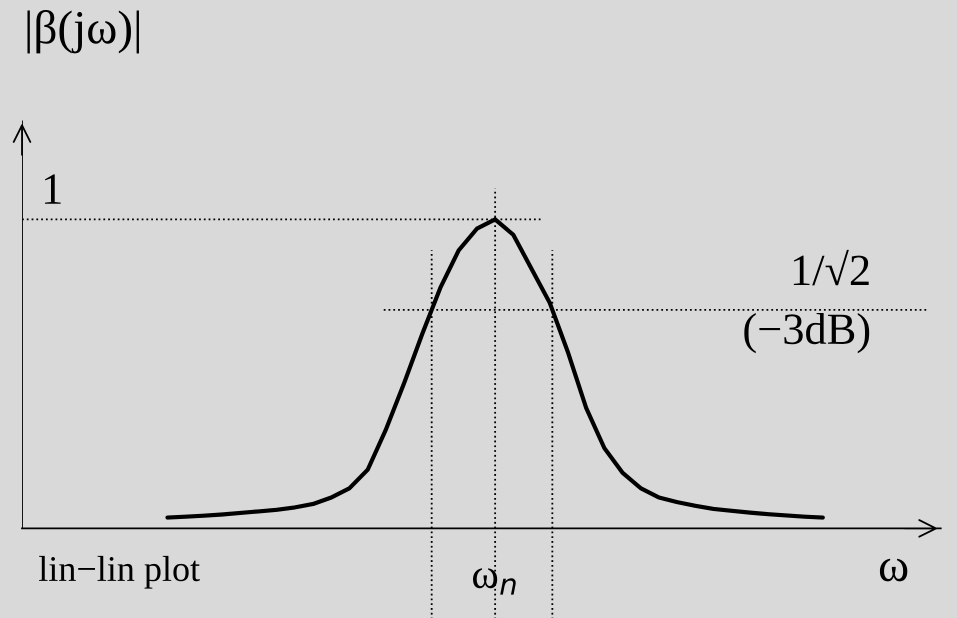 The image size is (957, 618). I want to click on text: ω$_{n}$, so click(494, 581).